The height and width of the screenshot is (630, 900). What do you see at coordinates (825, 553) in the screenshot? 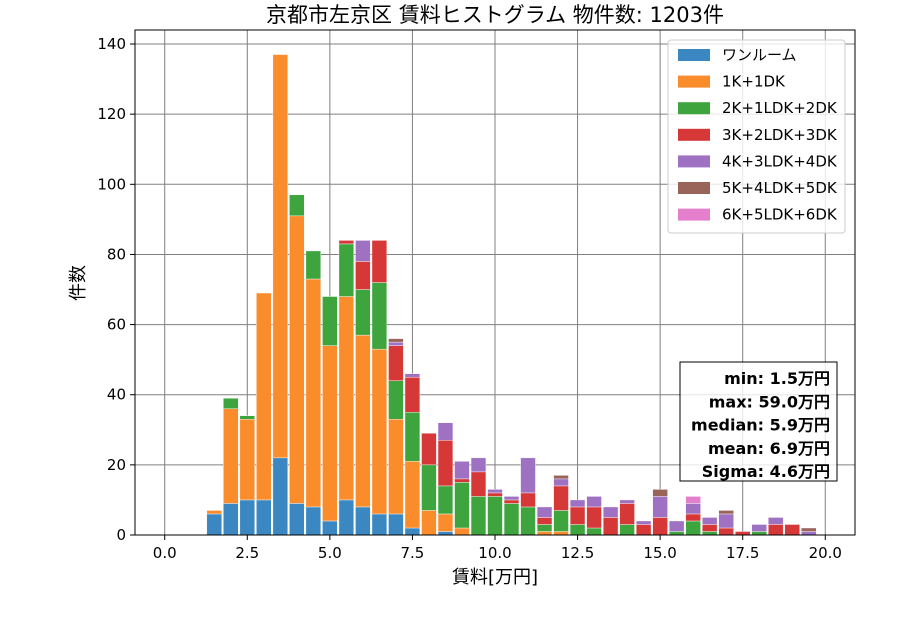
I see `x-tick-label: 20.0` at bounding box center [825, 553].